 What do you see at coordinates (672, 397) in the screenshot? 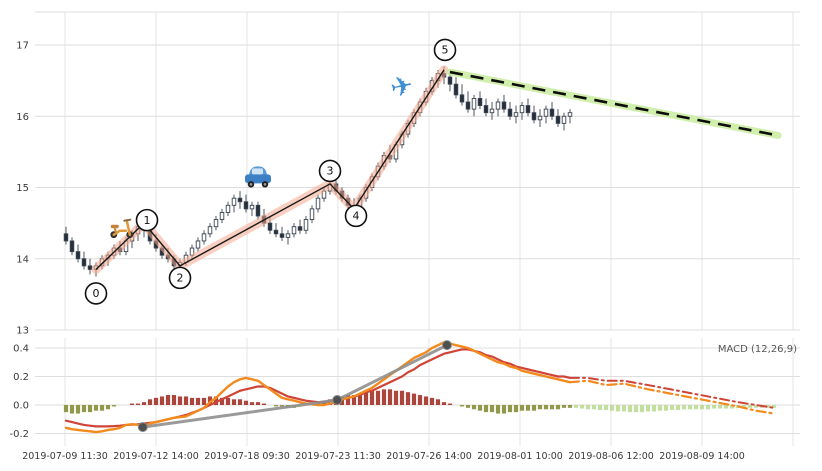
I see `macd-projection-line` at bounding box center [672, 397].